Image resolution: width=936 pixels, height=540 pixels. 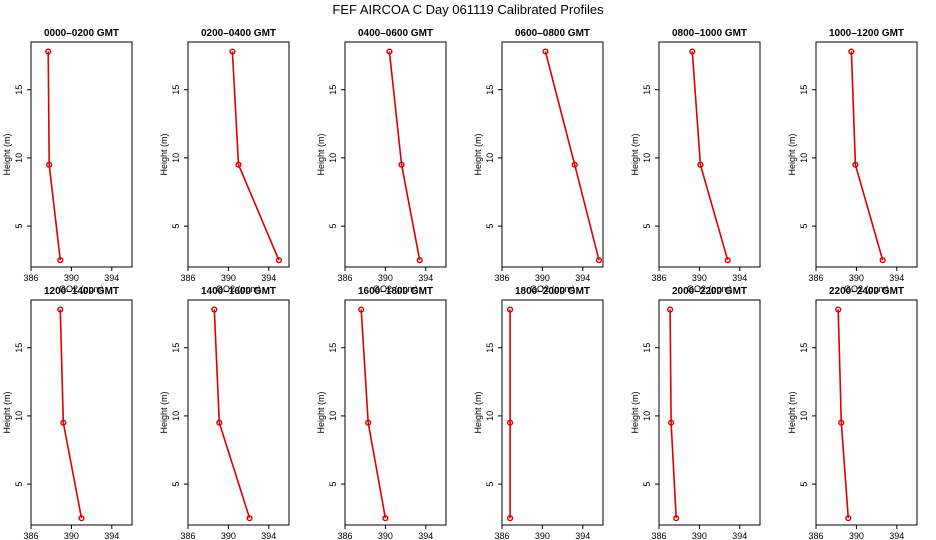 I want to click on panel-title: 0600–0800 GMT, so click(x=552, y=33).